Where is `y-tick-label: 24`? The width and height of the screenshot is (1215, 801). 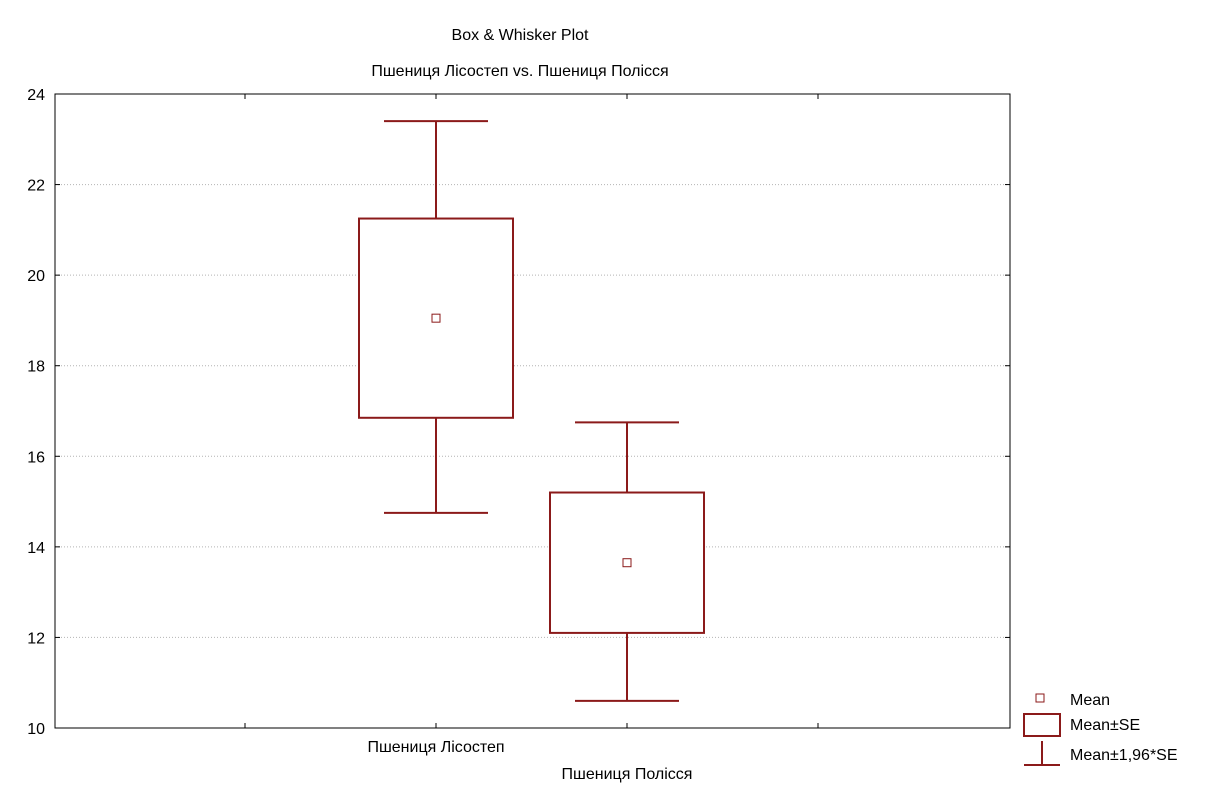
y-tick-label: 24 is located at coordinates (36, 95).